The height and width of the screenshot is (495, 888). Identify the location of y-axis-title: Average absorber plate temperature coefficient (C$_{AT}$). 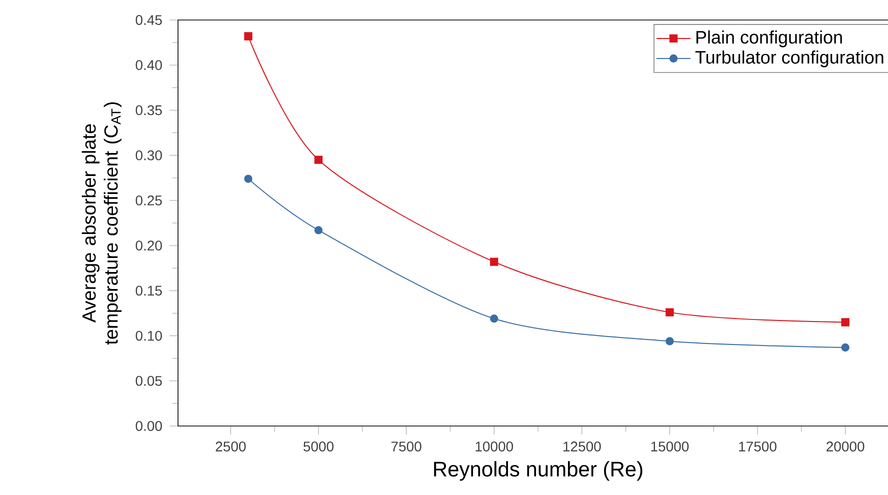
(102, 223).